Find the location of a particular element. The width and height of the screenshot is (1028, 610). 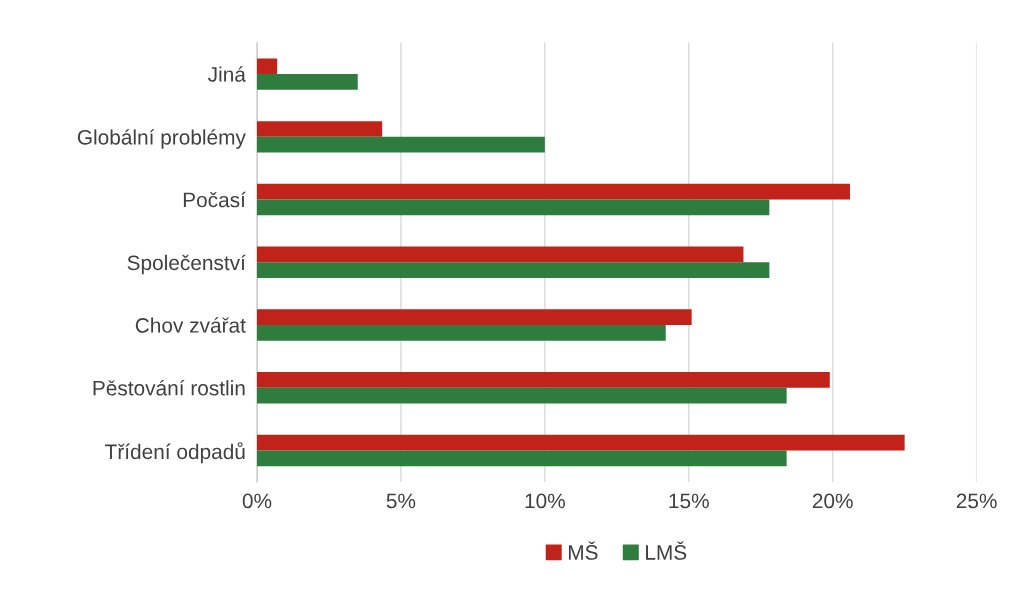

legend-label: LMŠ is located at coordinates (666, 550).